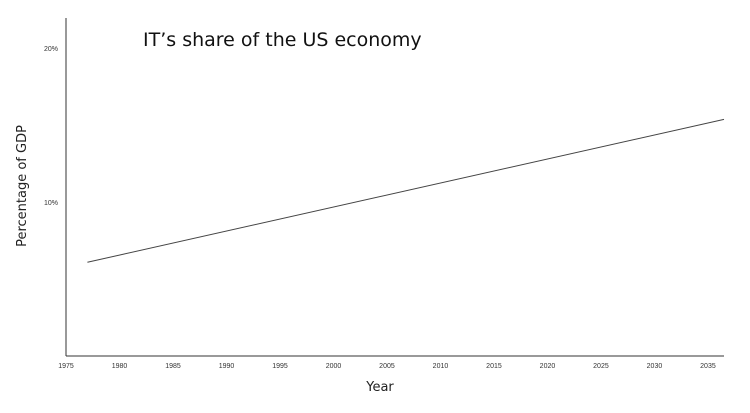  Describe the element at coordinates (280, 366) in the screenshot. I see `x-tick-label: 1995` at that location.